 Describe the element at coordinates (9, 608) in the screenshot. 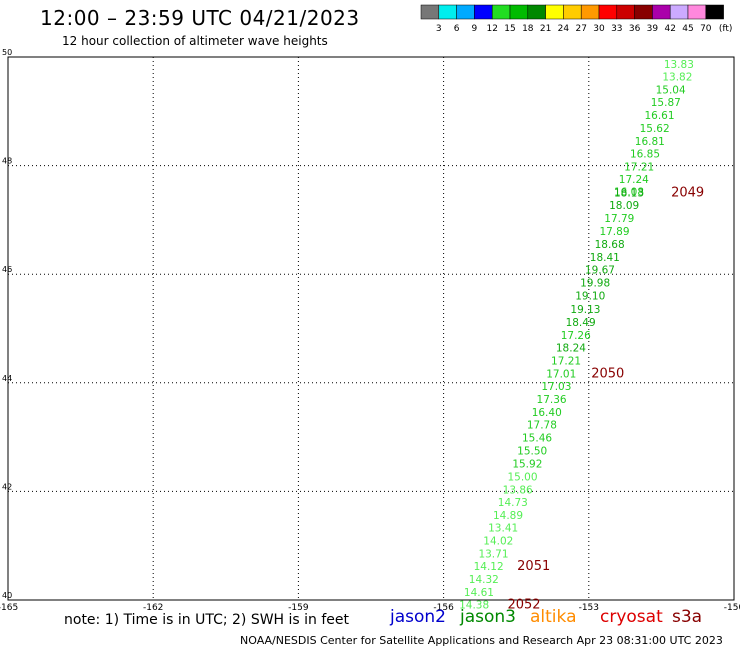

I see `x-tick-label: -165` at that location.